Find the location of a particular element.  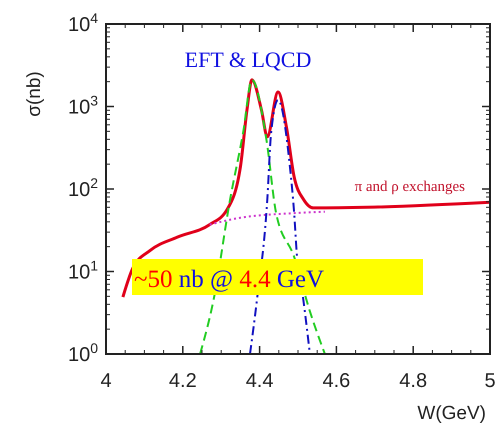

y-tick-label: 10$^{0}$ is located at coordinates (83, 353).